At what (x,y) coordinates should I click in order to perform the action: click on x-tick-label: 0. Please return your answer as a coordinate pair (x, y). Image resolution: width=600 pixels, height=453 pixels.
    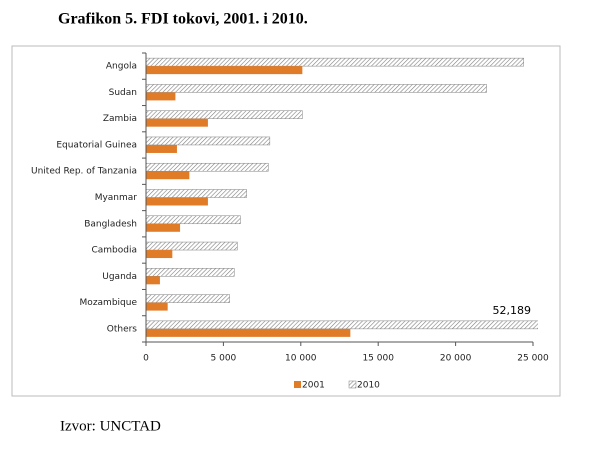
    Looking at the image, I should click on (146, 359).